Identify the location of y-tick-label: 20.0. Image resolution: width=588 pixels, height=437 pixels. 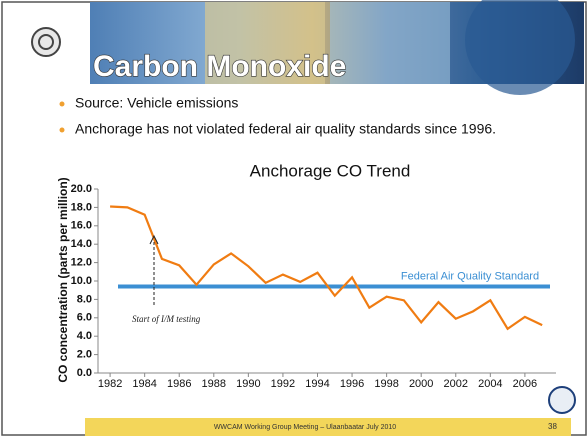
(81, 189).